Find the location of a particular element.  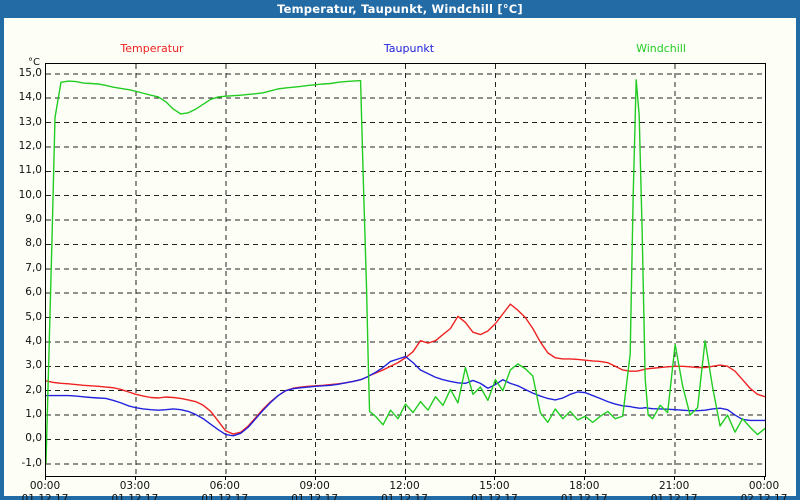

y-axis-tick: 14,0 is located at coordinates (30, 97).